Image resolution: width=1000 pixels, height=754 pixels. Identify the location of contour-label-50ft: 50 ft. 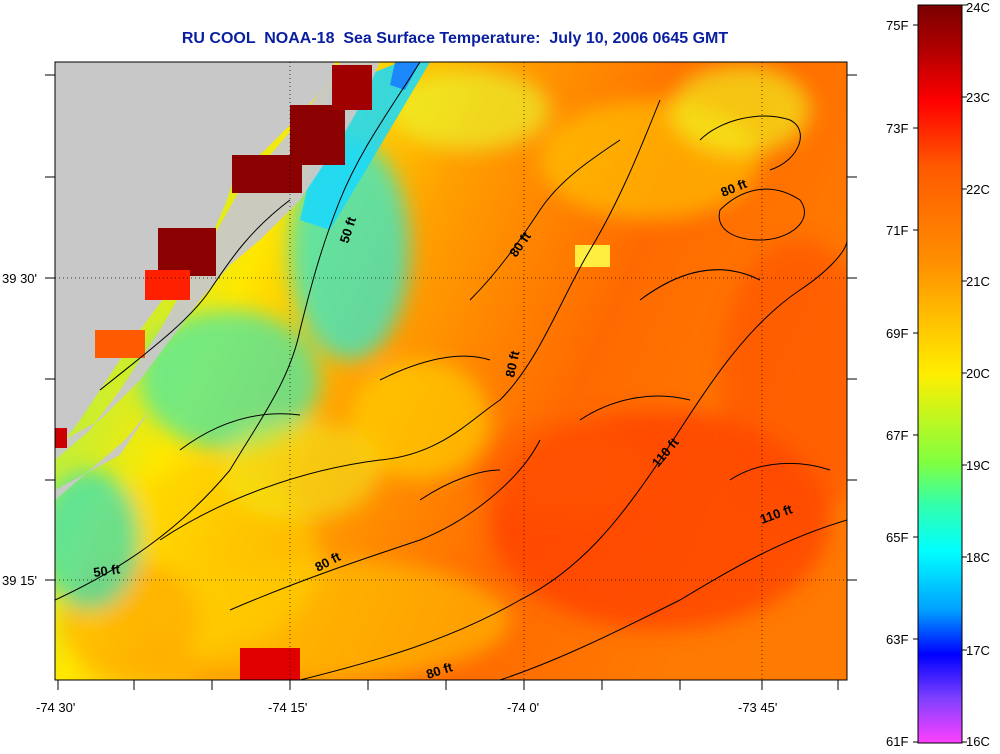
(106, 570).